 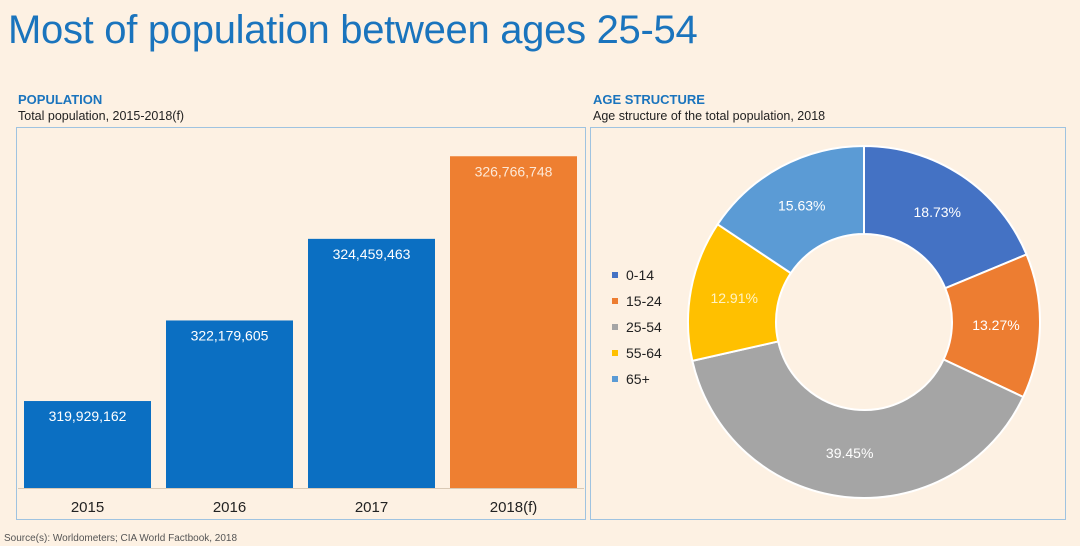 I want to click on age-structure-legend: 0-14 15-24 25-54 55-64 65+, so click(x=637, y=327).